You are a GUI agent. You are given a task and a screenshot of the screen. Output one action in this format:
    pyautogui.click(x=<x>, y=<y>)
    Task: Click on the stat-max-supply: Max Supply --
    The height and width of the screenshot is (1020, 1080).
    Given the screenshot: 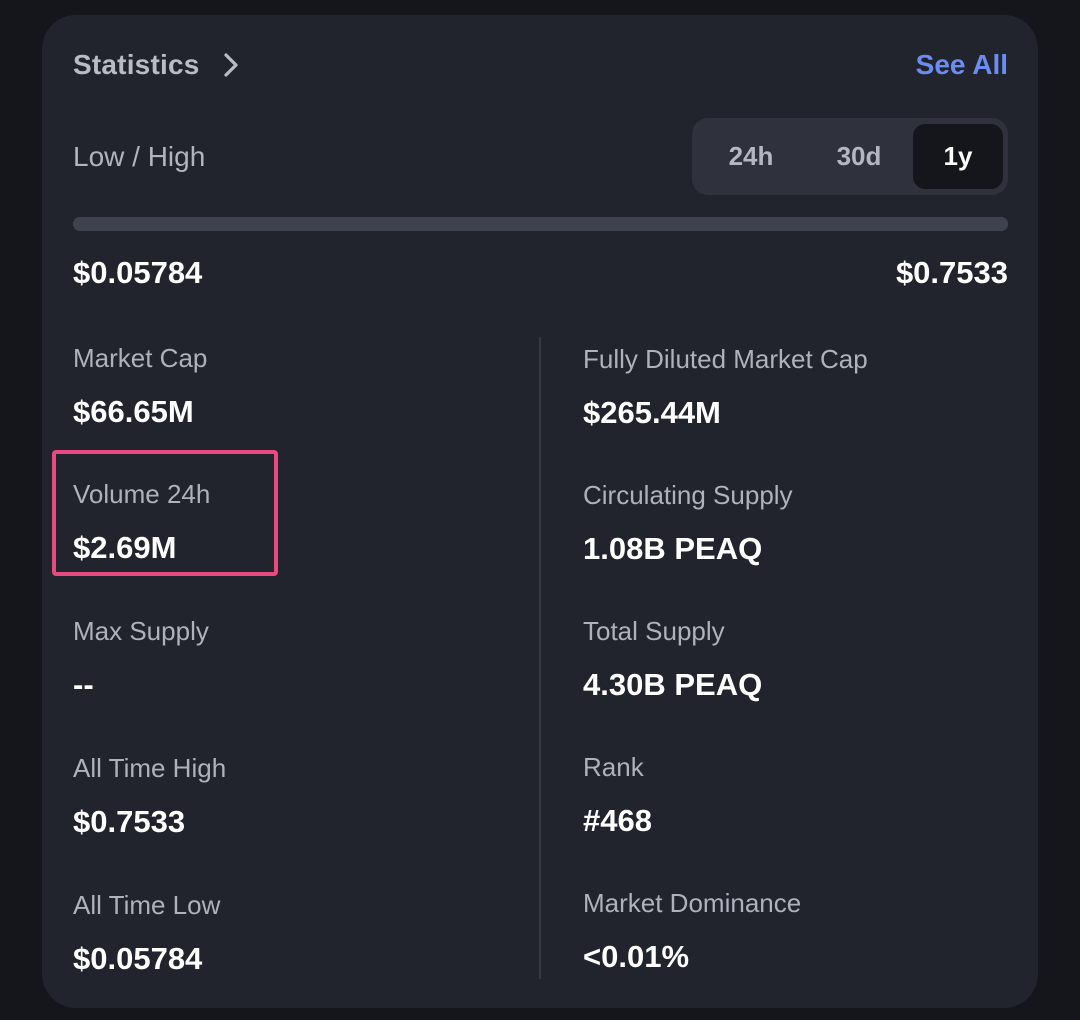 What is the action you would take?
    pyautogui.click(x=273, y=659)
    